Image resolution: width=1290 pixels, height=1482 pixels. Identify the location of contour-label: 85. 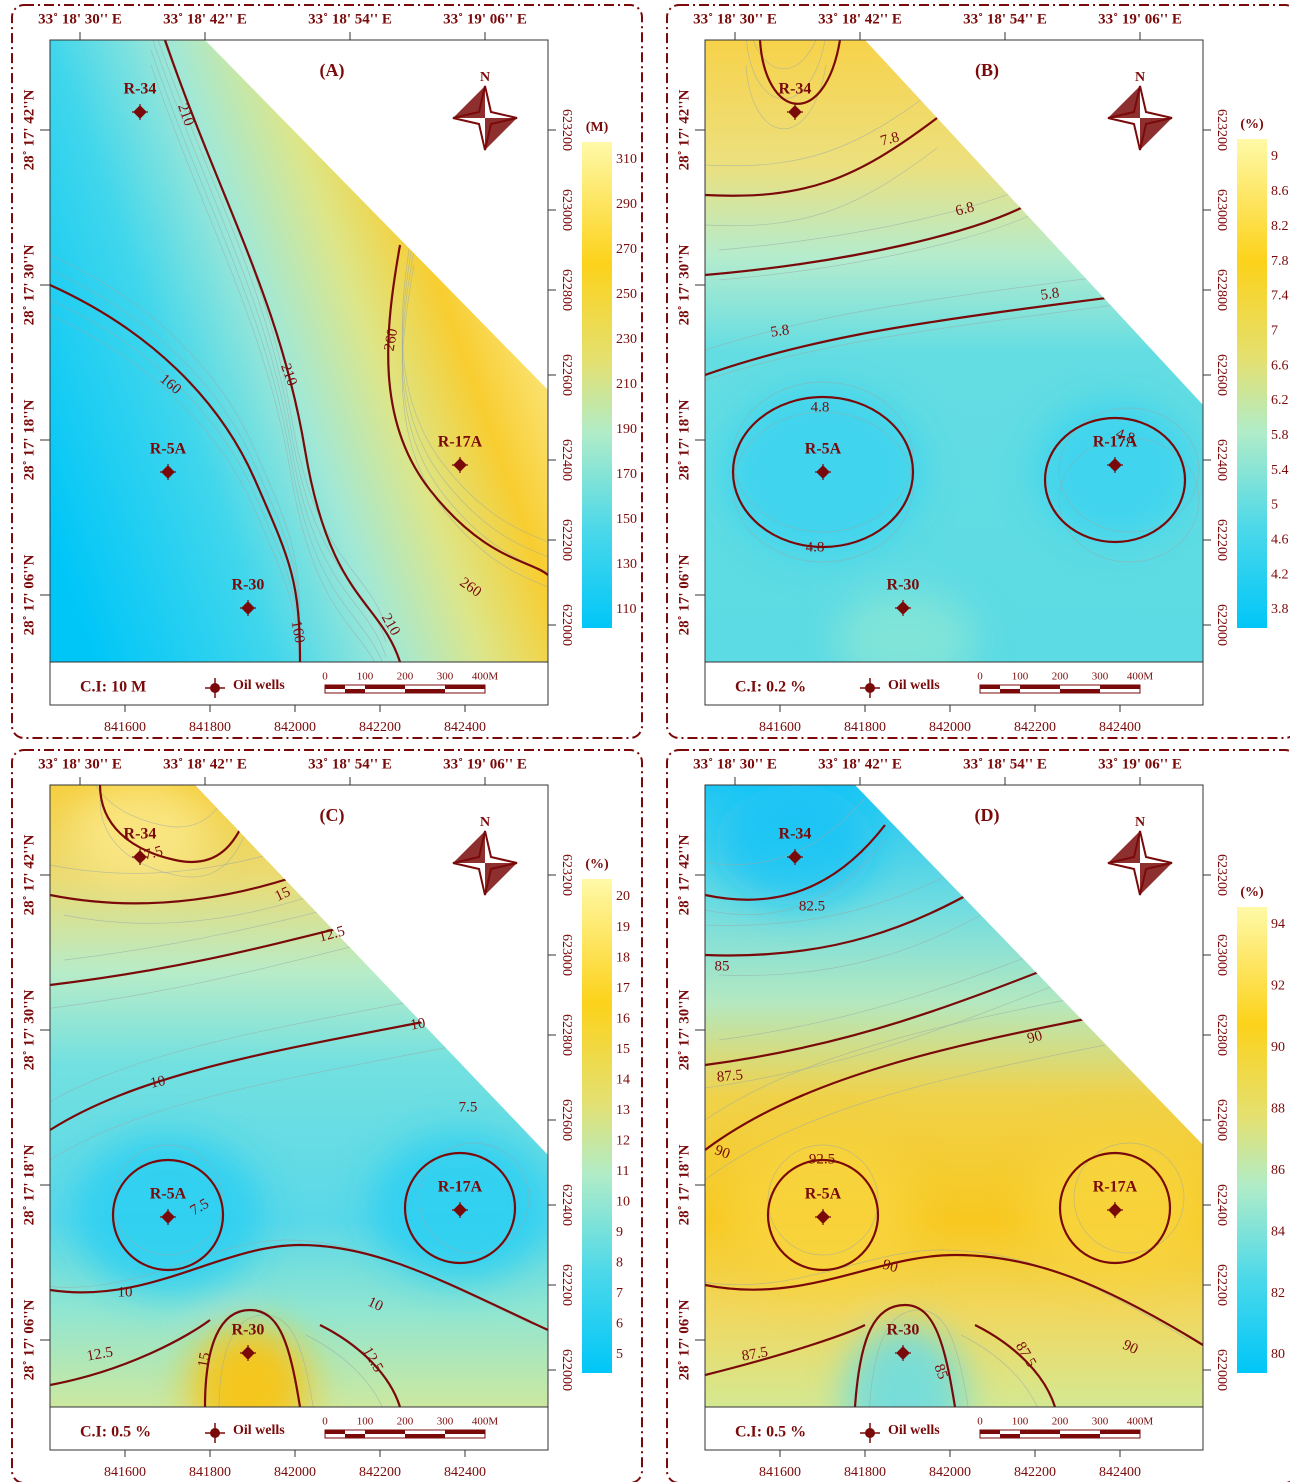
(722, 966).